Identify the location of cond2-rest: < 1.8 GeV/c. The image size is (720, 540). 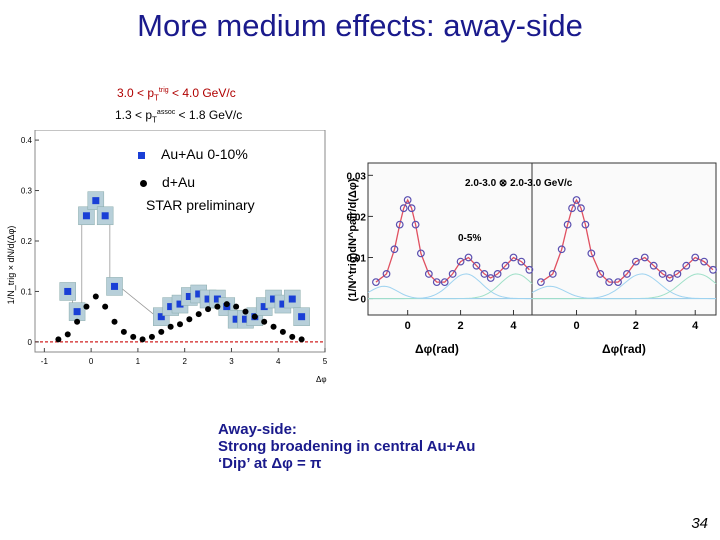
(209, 115).